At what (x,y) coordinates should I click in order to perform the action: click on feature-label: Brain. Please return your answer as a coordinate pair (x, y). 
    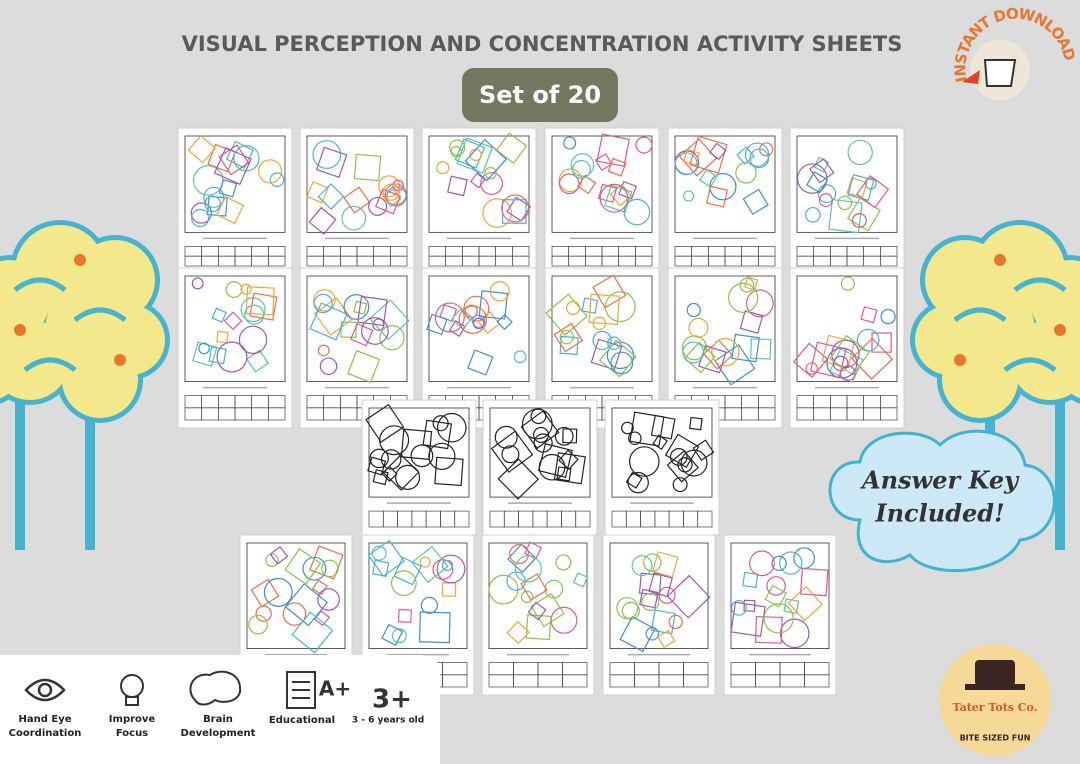
    Looking at the image, I should click on (218, 719).